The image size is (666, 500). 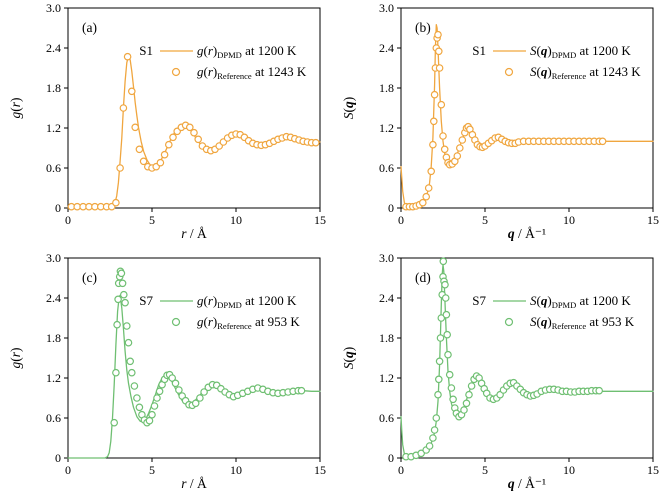 I want to click on panel-tag: (a), so click(x=89, y=27).